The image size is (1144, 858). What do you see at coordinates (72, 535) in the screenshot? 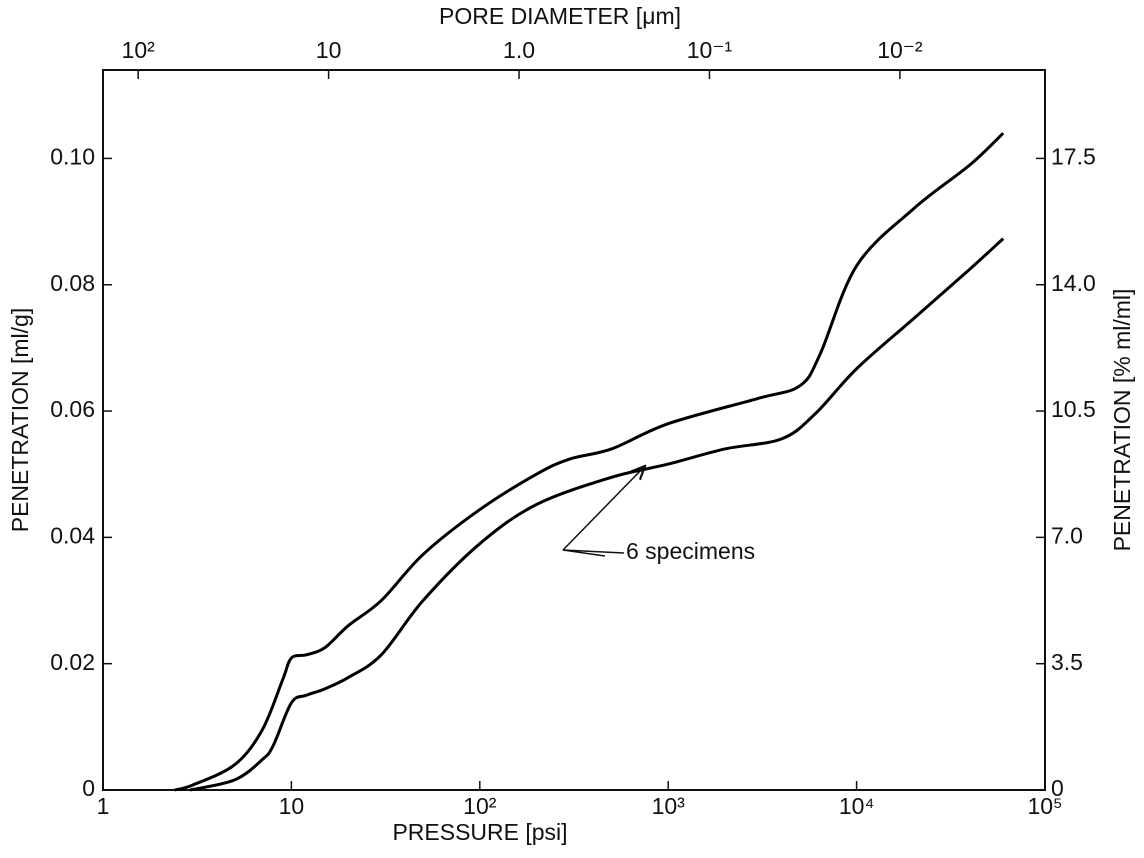
I see `y-tick-label: 0.04` at bounding box center [72, 535].